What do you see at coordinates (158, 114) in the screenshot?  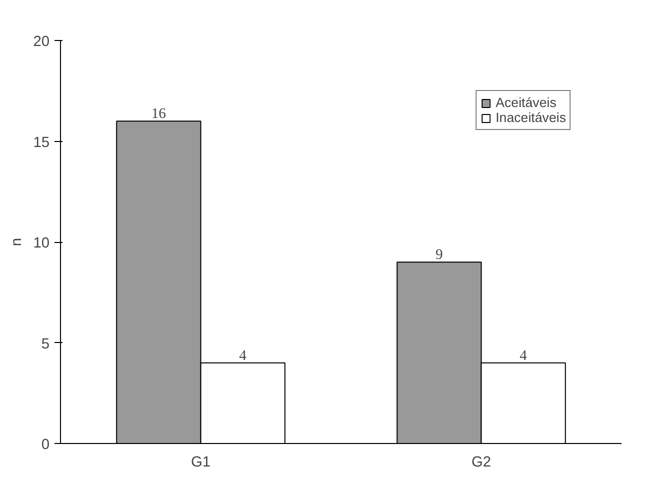 I see `data-label: 16` at bounding box center [158, 114].